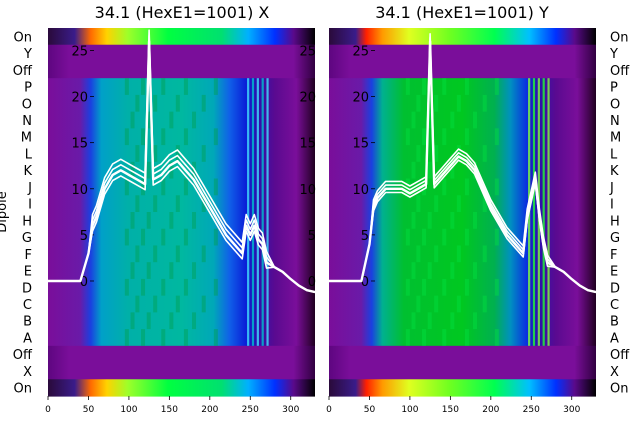 The width and height of the screenshot is (640, 440). Describe the element at coordinates (613, 54) in the screenshot. I see `row-label: Y` at that location.